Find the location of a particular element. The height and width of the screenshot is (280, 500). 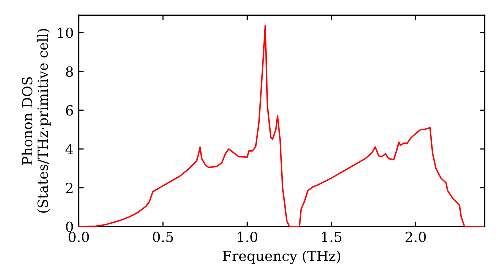

x-tick-label: 2.0 is located at coordinates (416, 237).